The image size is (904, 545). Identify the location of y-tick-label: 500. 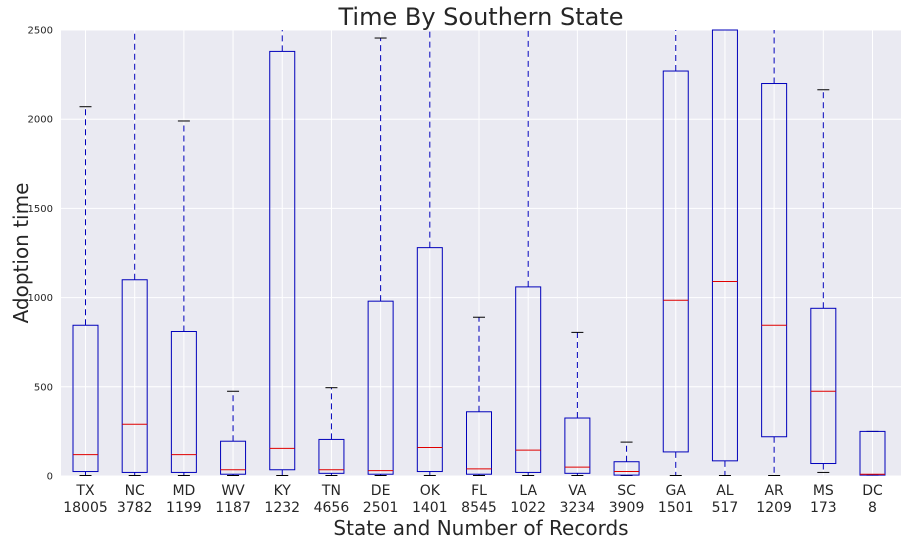
(43, 387).